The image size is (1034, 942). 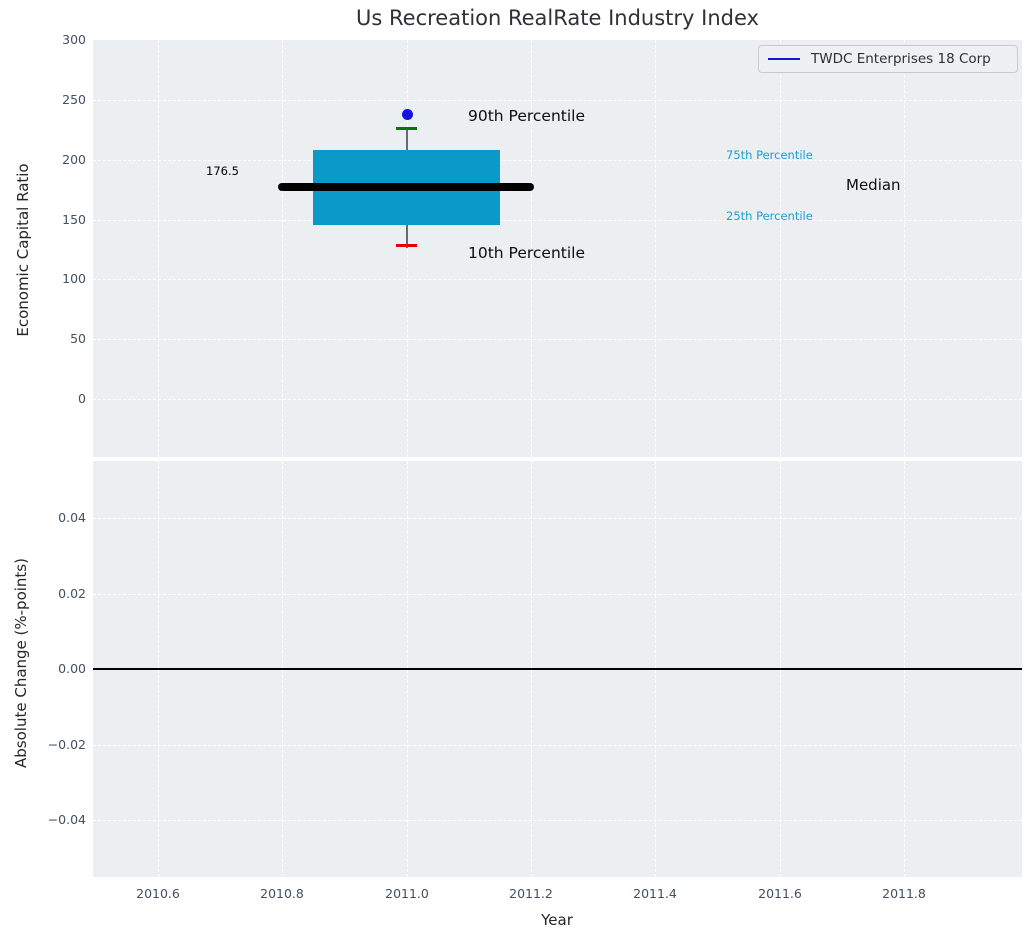 I want to click on ytick-bottom: 0.04, so click(x=72, y=517).